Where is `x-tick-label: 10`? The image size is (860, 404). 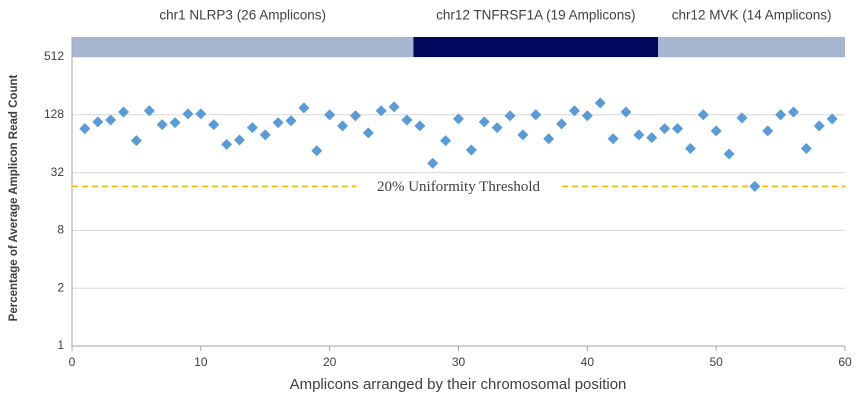
x-tick-label: 10 is located at coordinates (201, 362).